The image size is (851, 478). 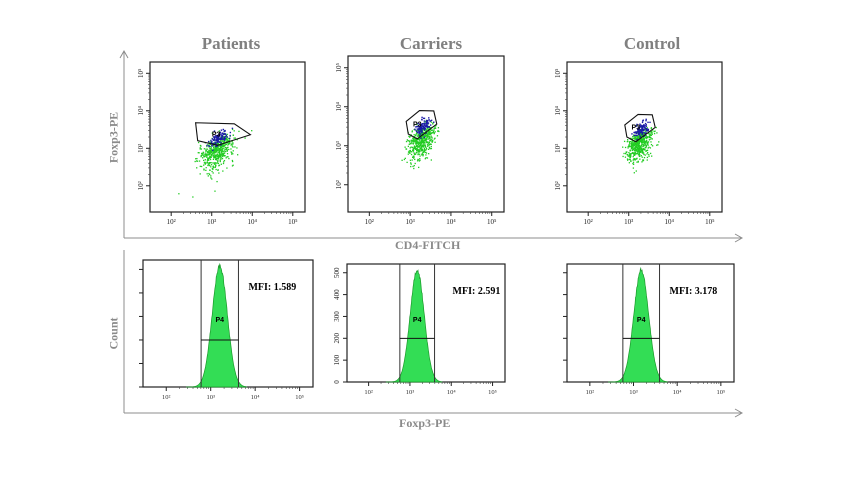 I want to click on histogram-area, so click(x=638, y=324).